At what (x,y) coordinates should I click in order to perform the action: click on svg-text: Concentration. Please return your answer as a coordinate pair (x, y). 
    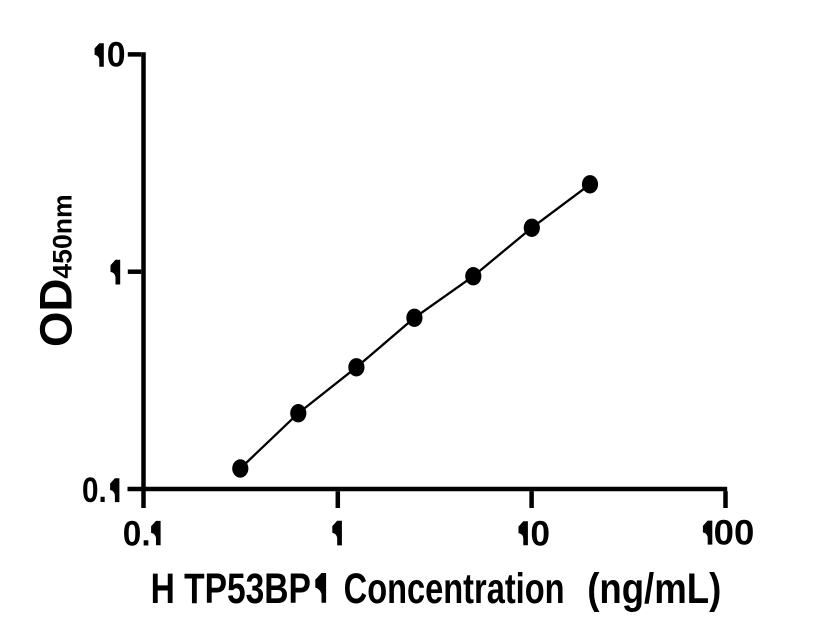
    Looking at the image, I should click on (454, 589).